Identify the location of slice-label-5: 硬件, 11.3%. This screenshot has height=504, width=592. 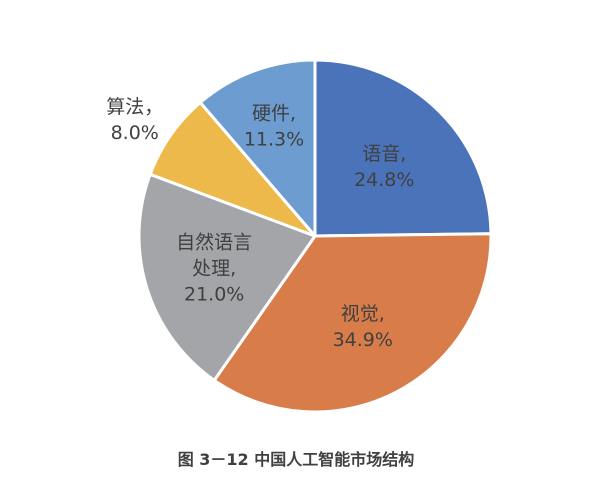
(274, 126).